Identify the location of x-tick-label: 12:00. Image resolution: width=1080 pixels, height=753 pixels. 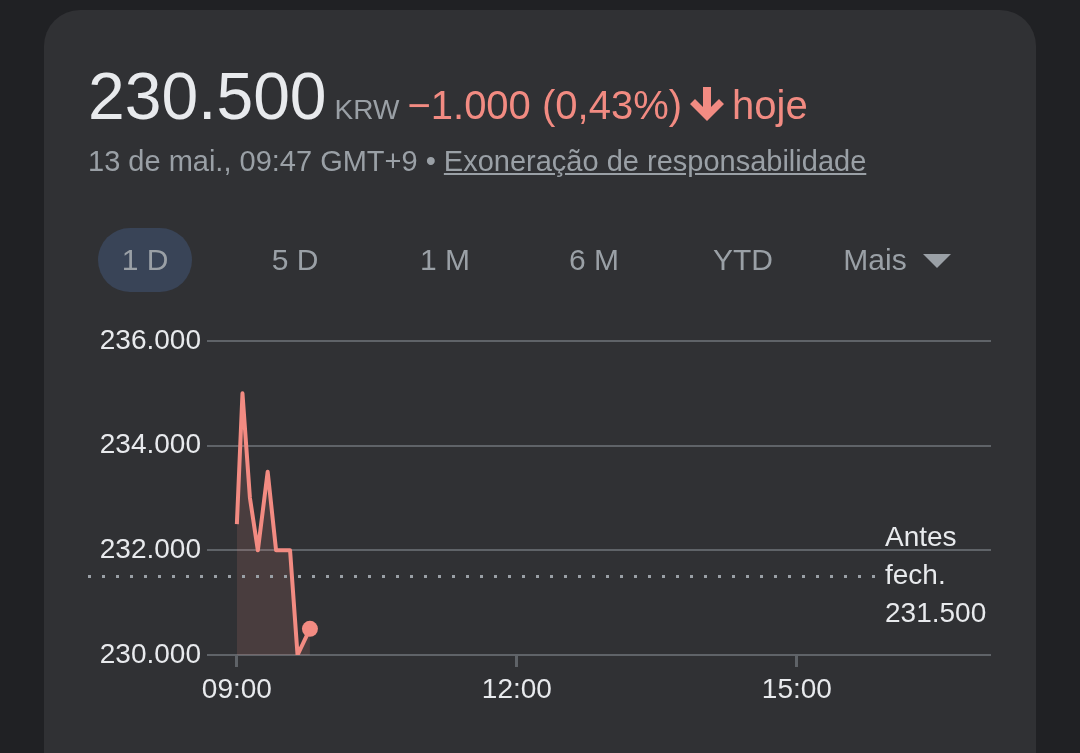
(516, 688).